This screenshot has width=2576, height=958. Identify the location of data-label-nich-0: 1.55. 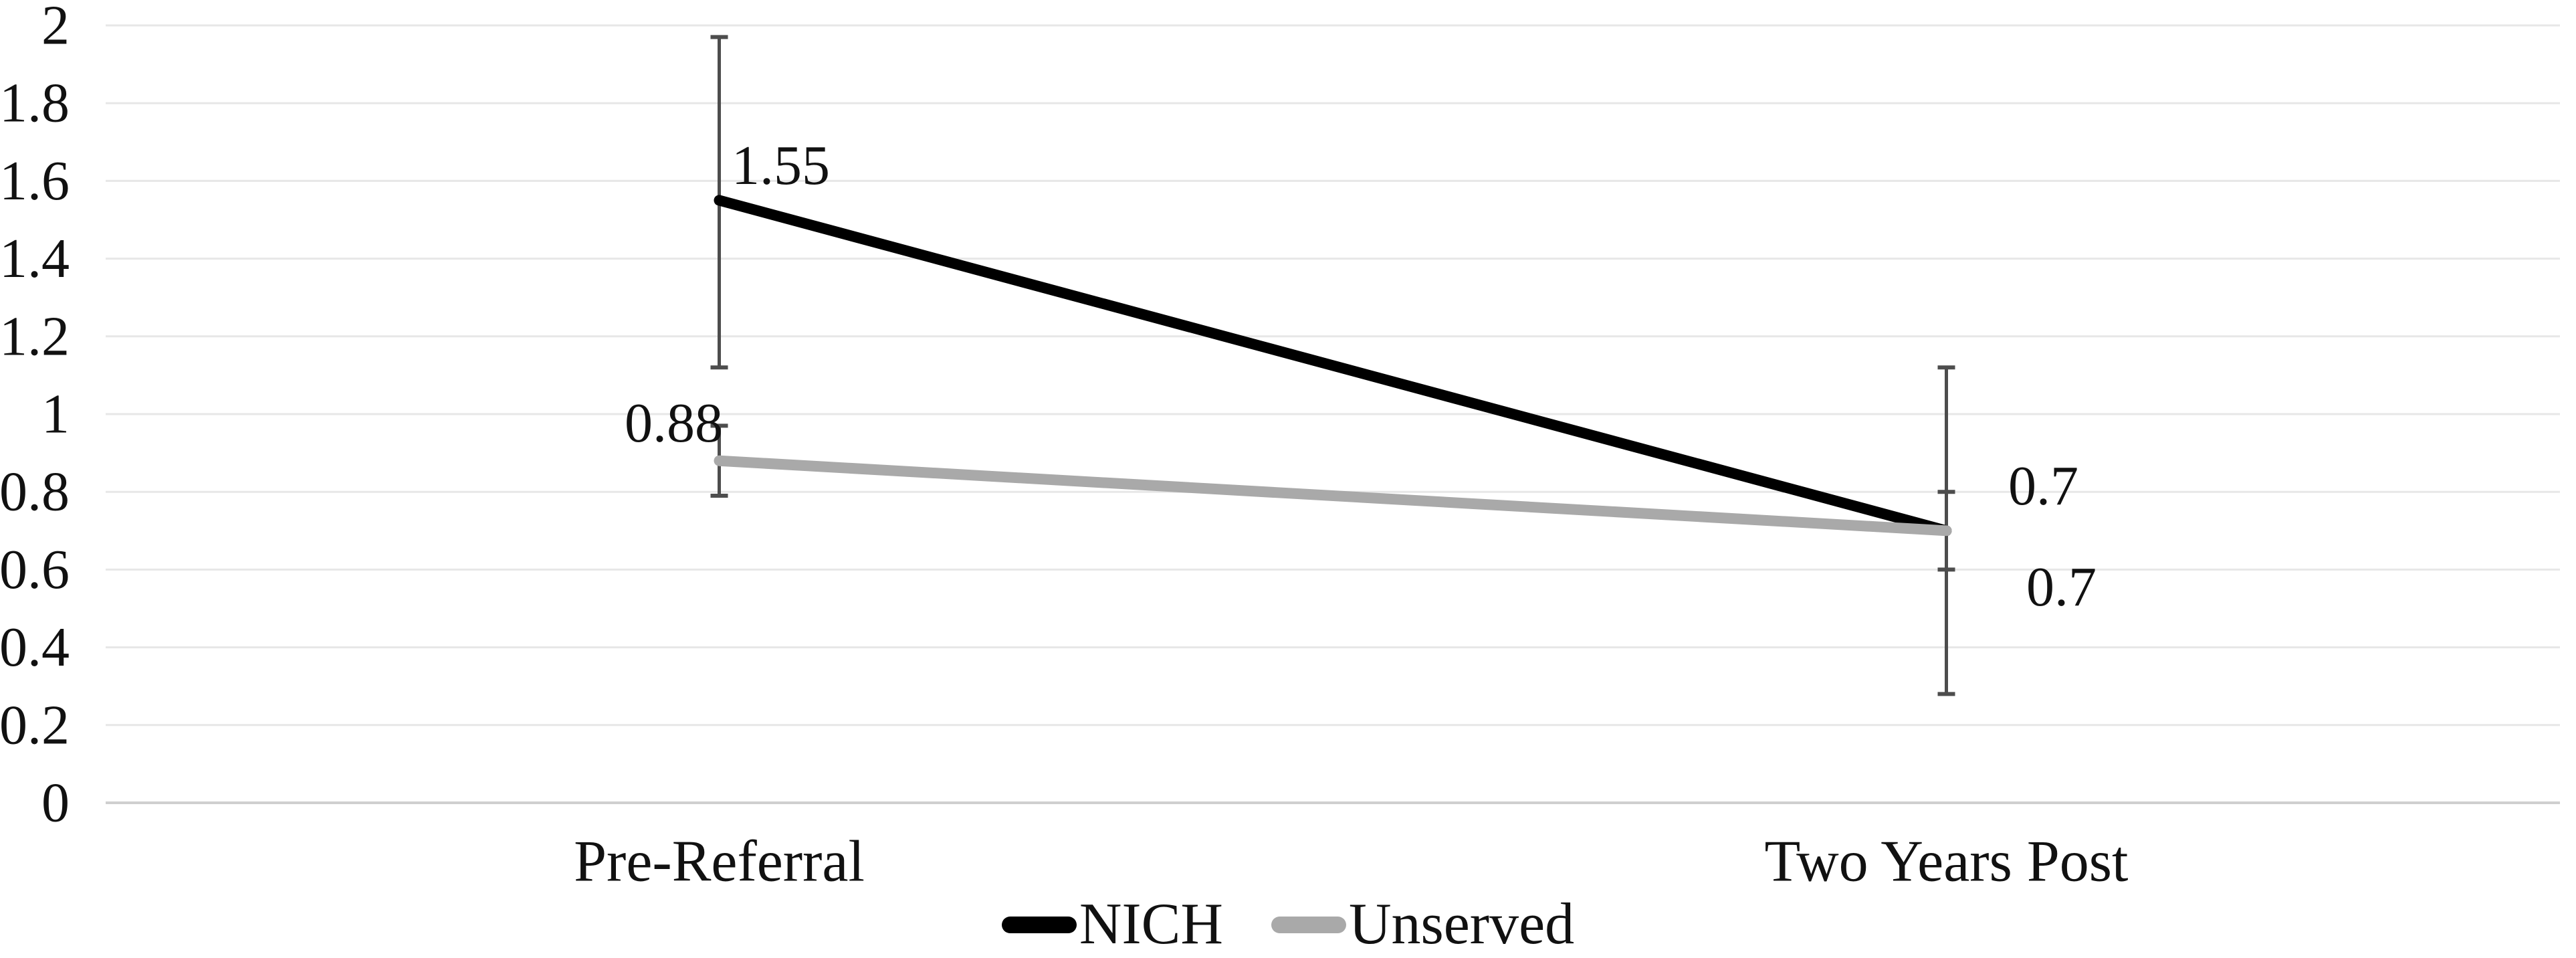
(781, 165).